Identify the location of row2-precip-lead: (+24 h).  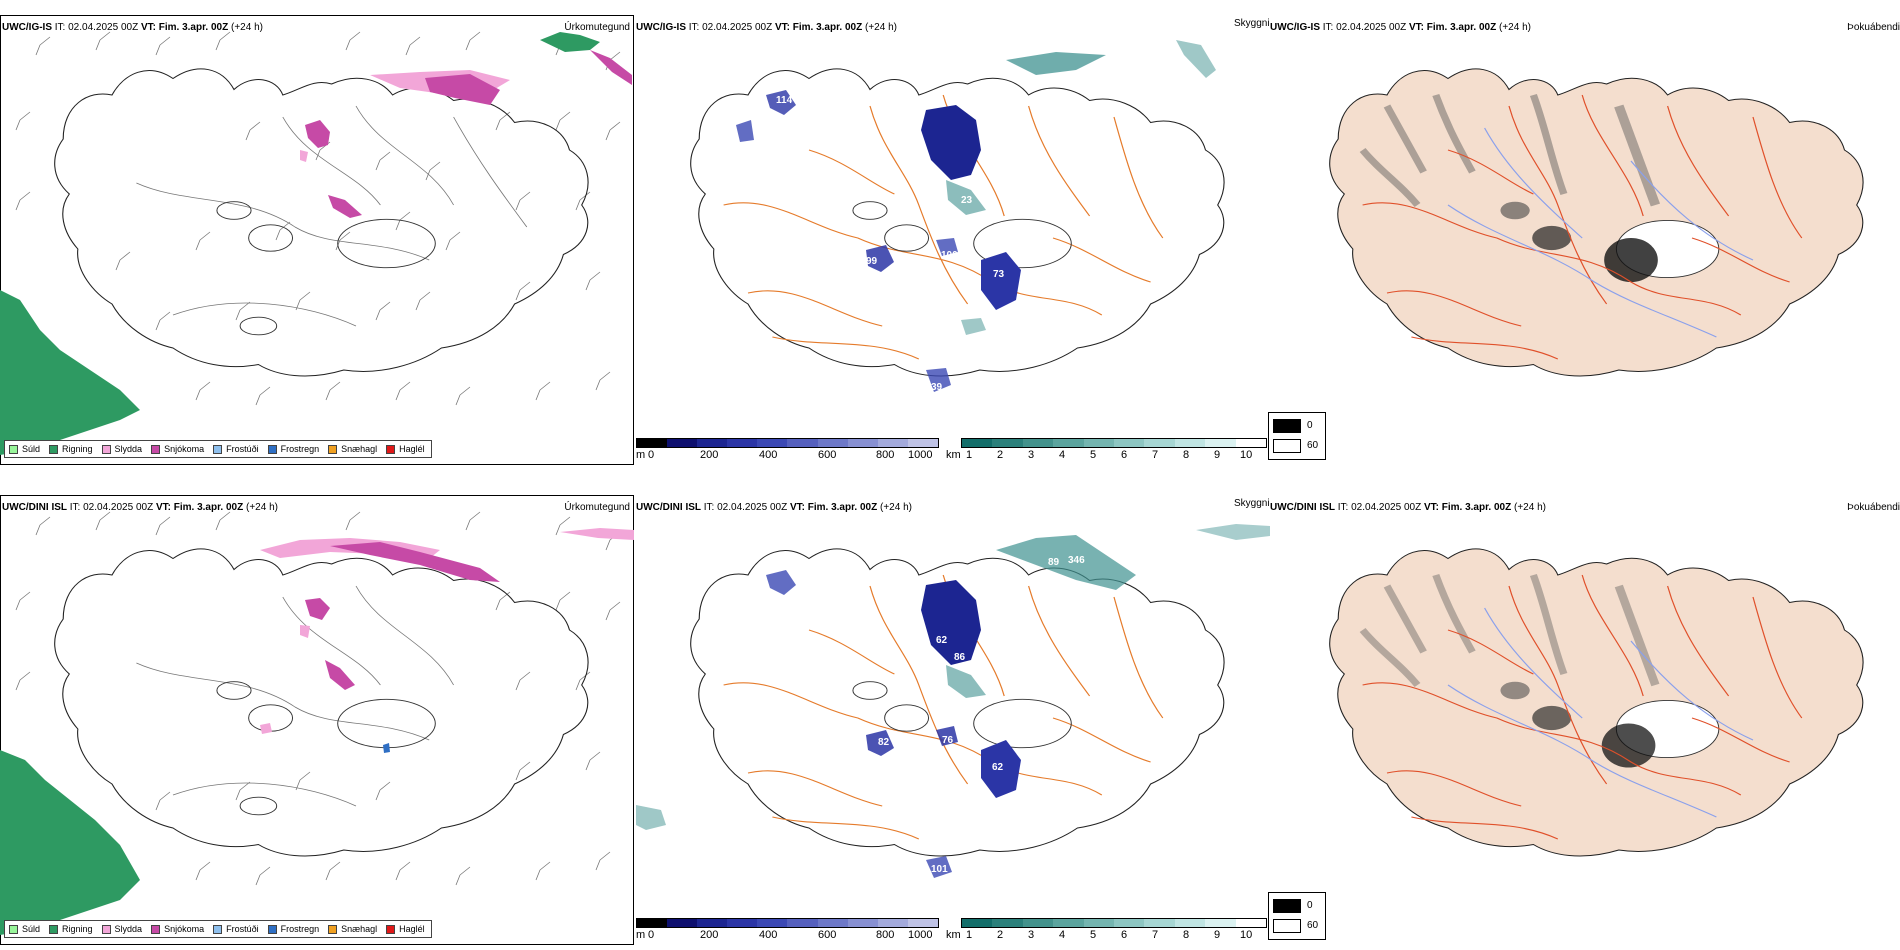
(262, 507).